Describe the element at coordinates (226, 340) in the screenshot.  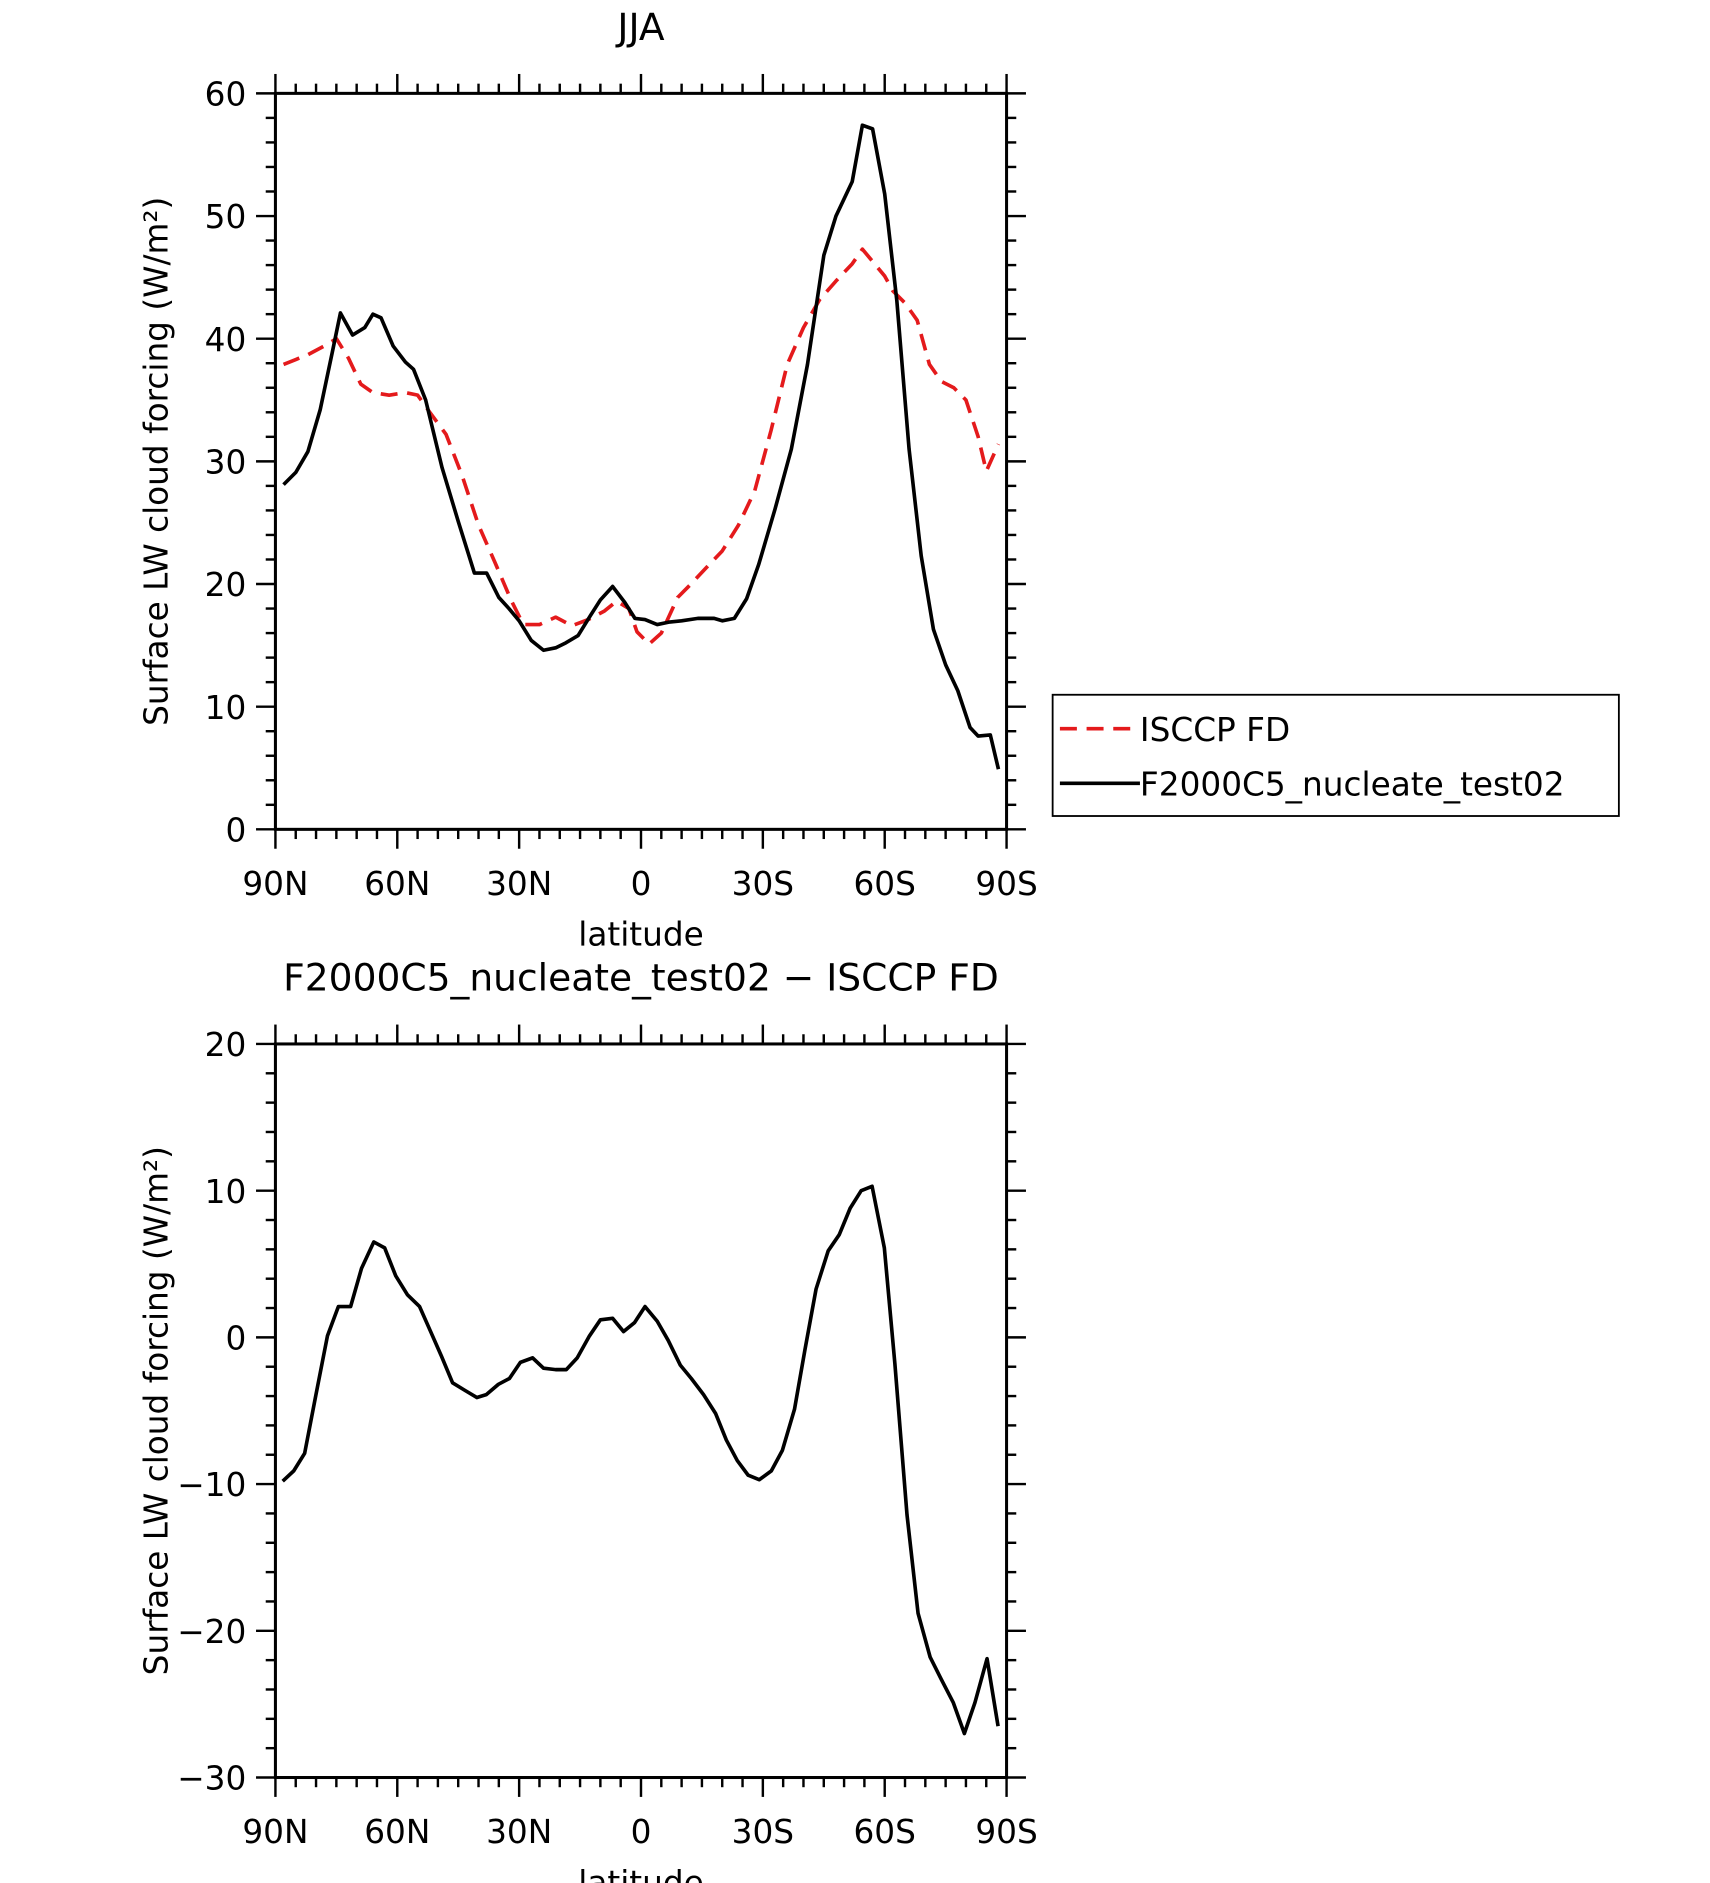
I see `y-tick-label: 40` at that location.